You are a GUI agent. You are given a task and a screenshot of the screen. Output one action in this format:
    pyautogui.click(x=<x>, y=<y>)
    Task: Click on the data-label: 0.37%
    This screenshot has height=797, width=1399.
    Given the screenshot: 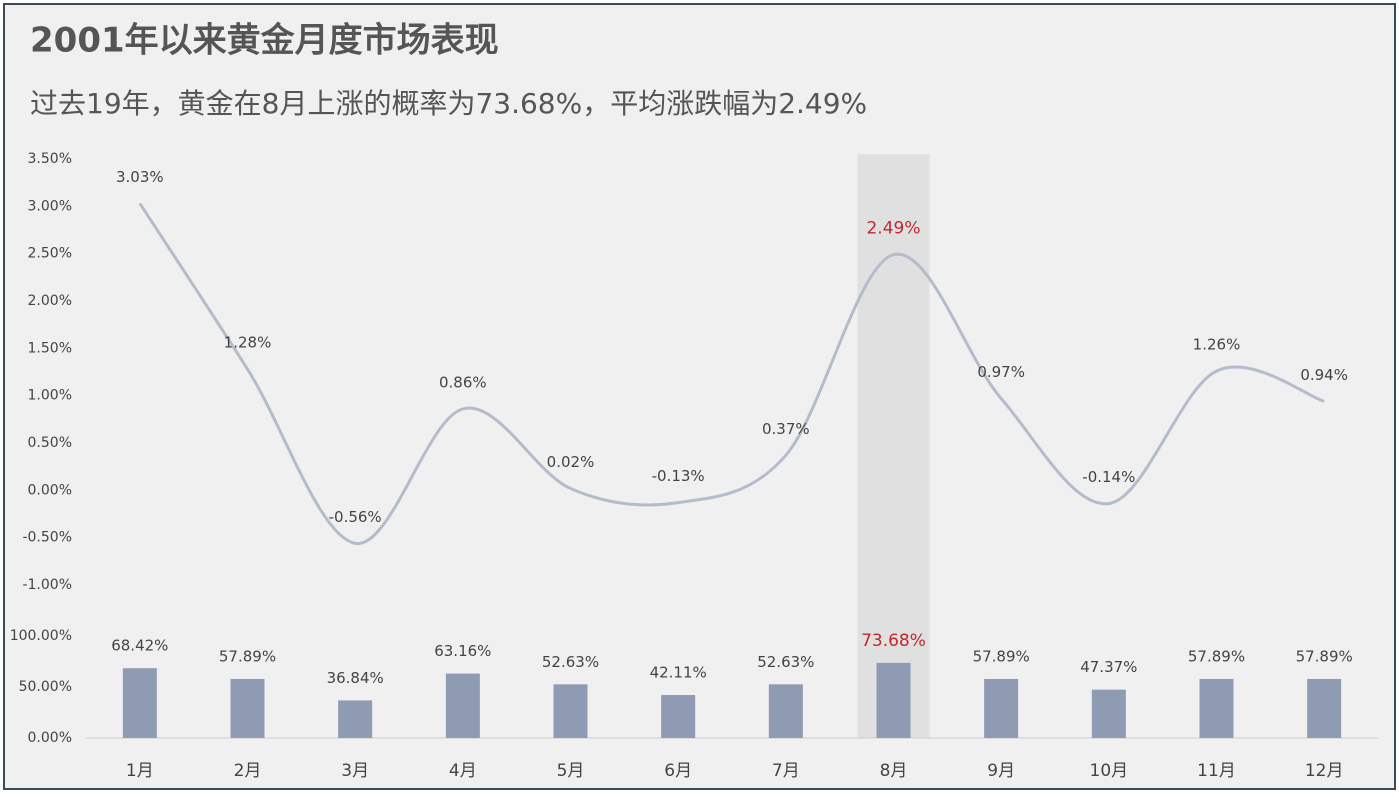 What is the action you would take?
    pyautogui.click(x=786, y=429)
    